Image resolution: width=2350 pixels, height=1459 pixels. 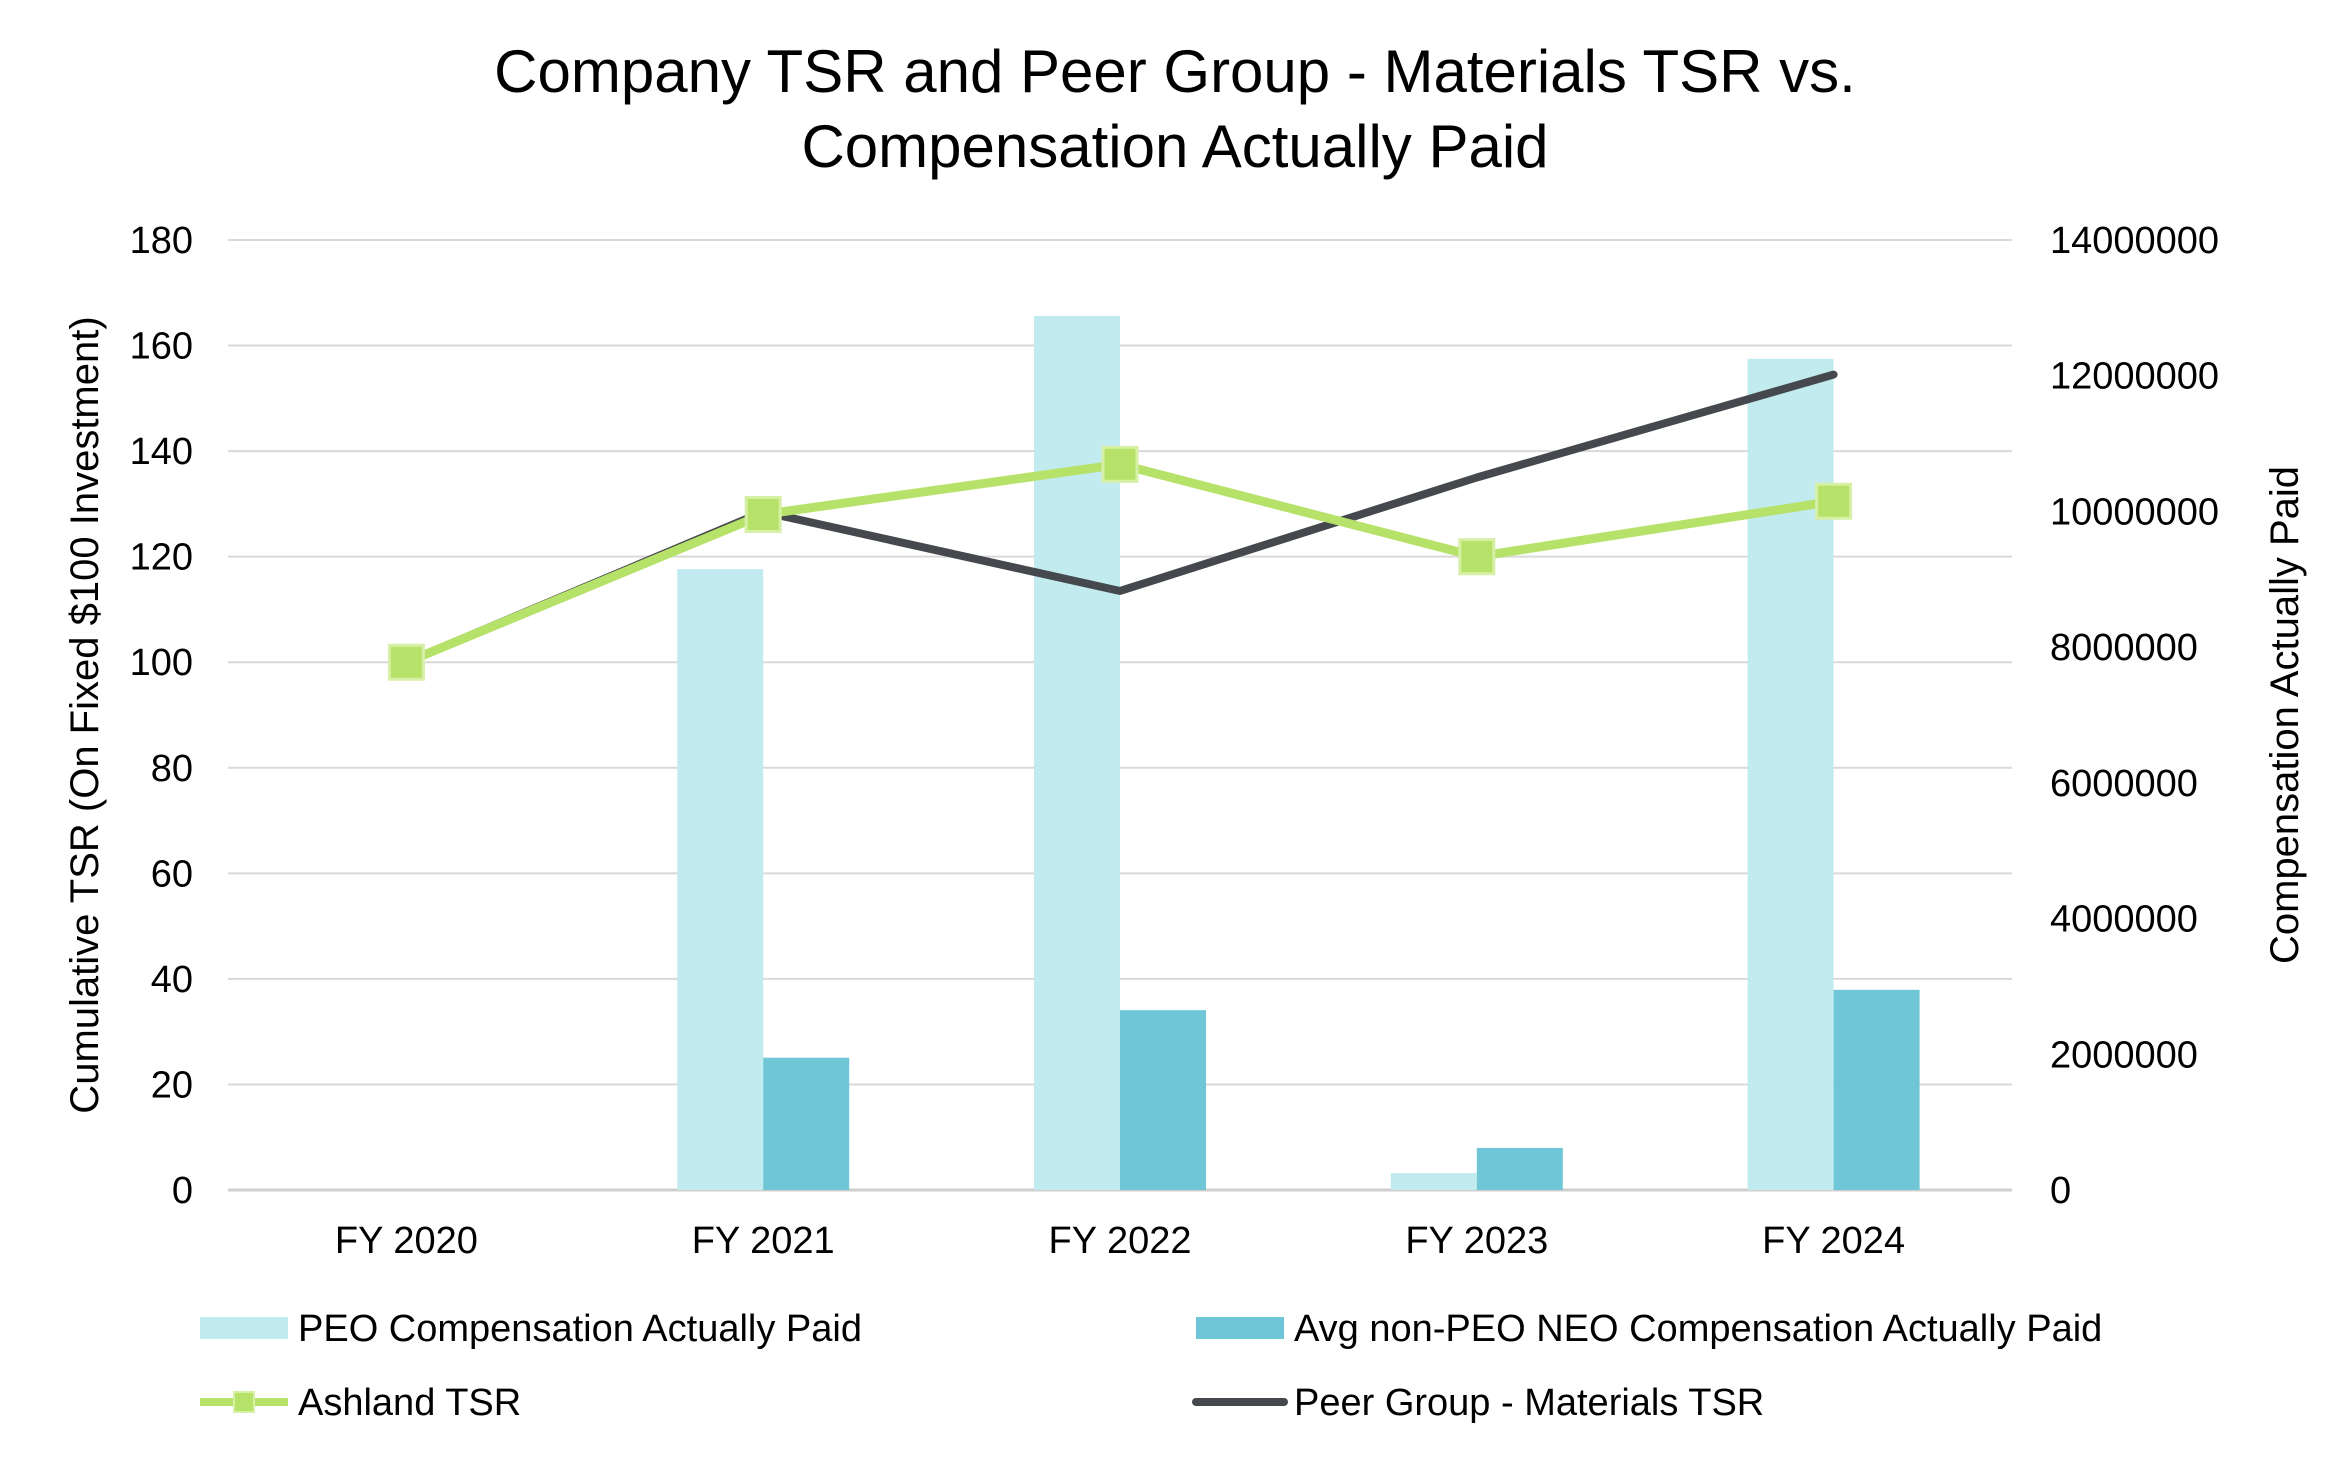 I want to click on x-axis-tick-label: FY 2023, so click(x=1476, y=1241).